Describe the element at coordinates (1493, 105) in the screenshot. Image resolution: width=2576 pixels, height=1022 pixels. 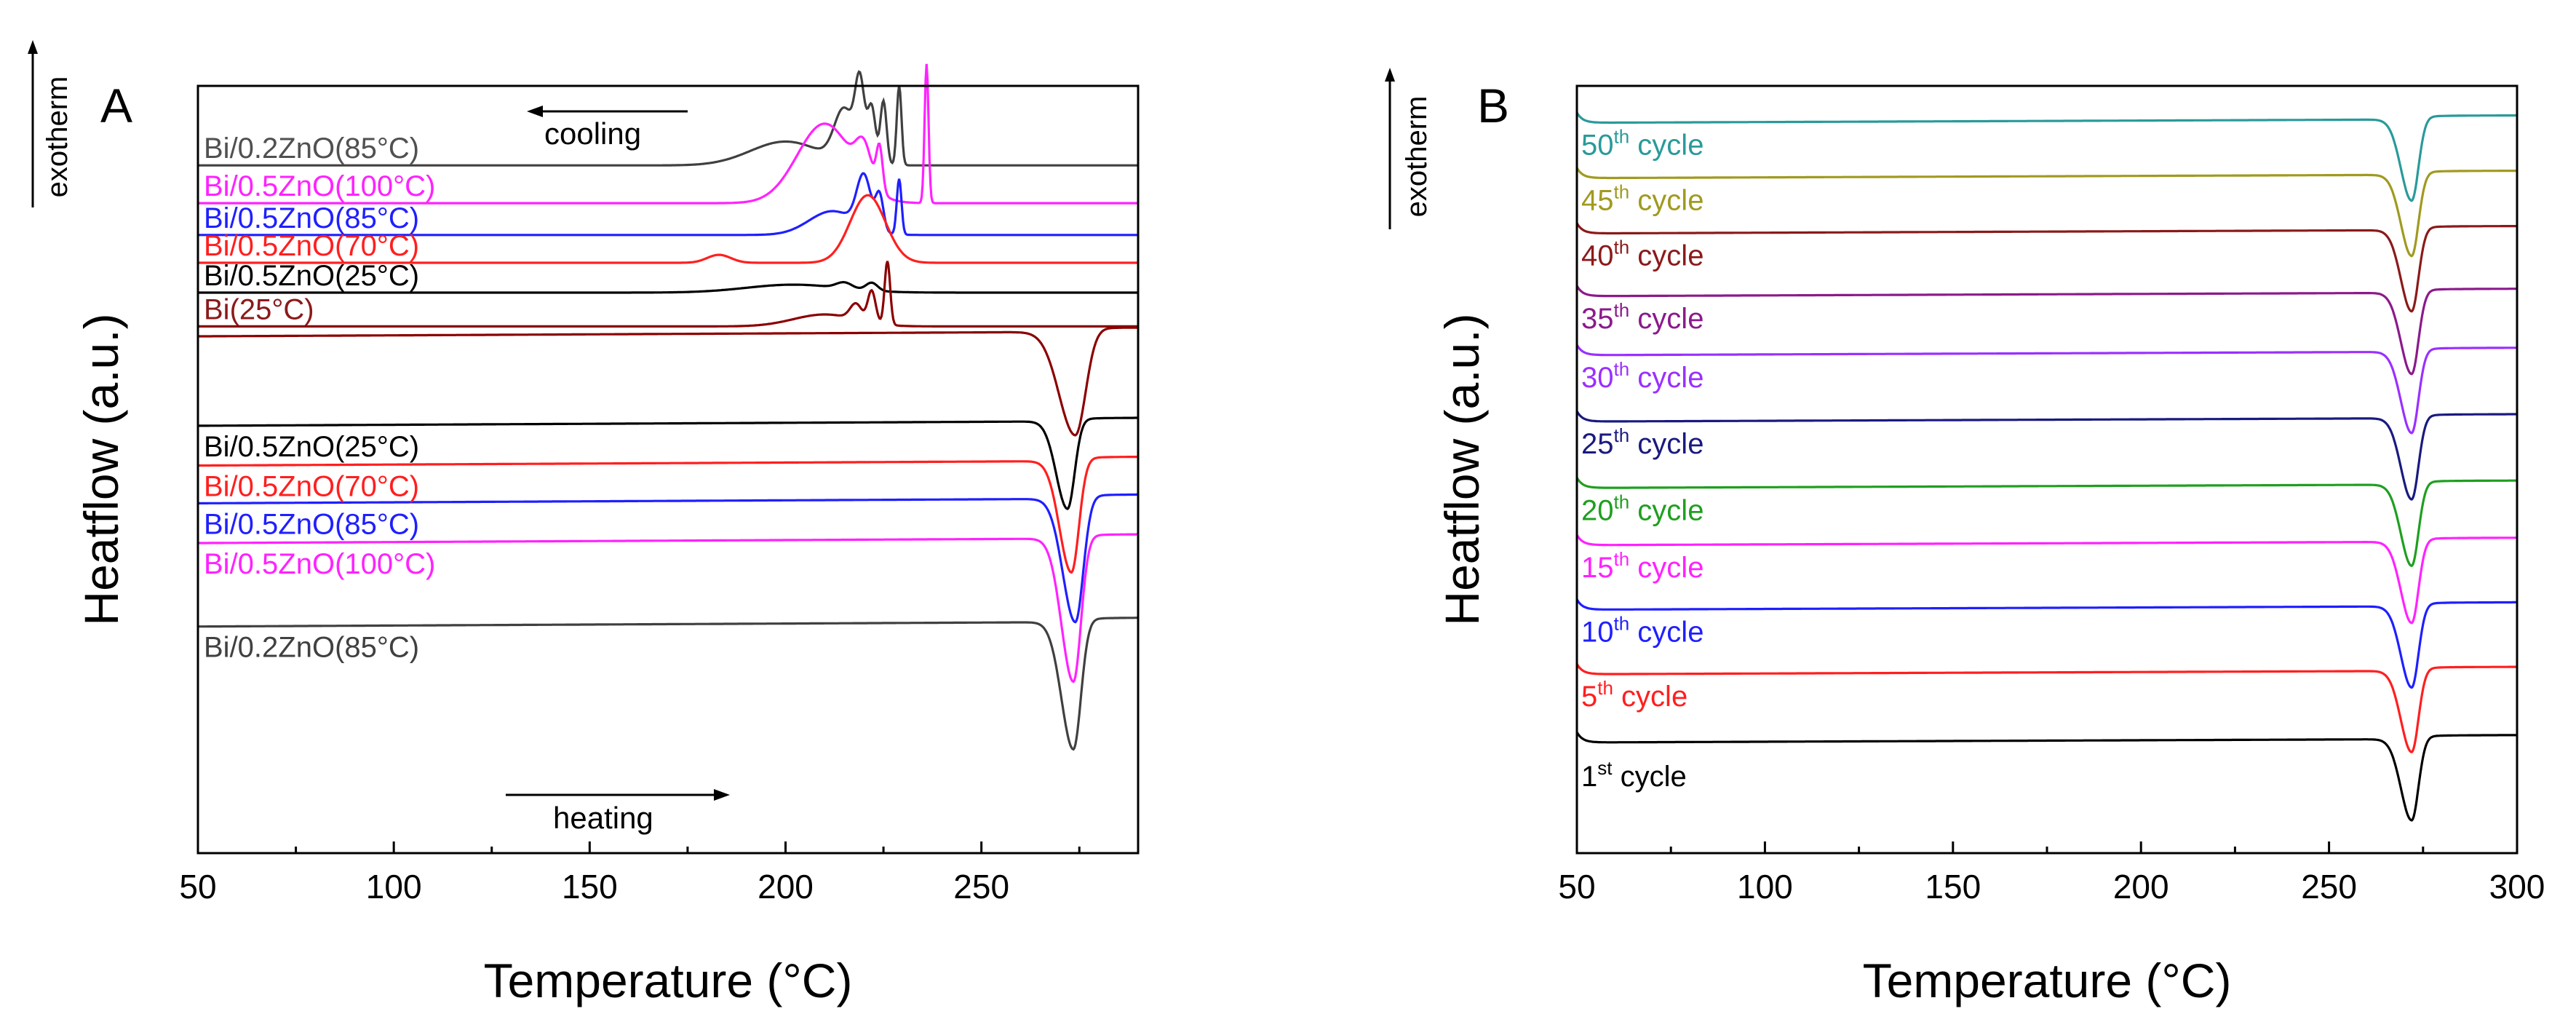
I see `panel-b-label: B` at that location.